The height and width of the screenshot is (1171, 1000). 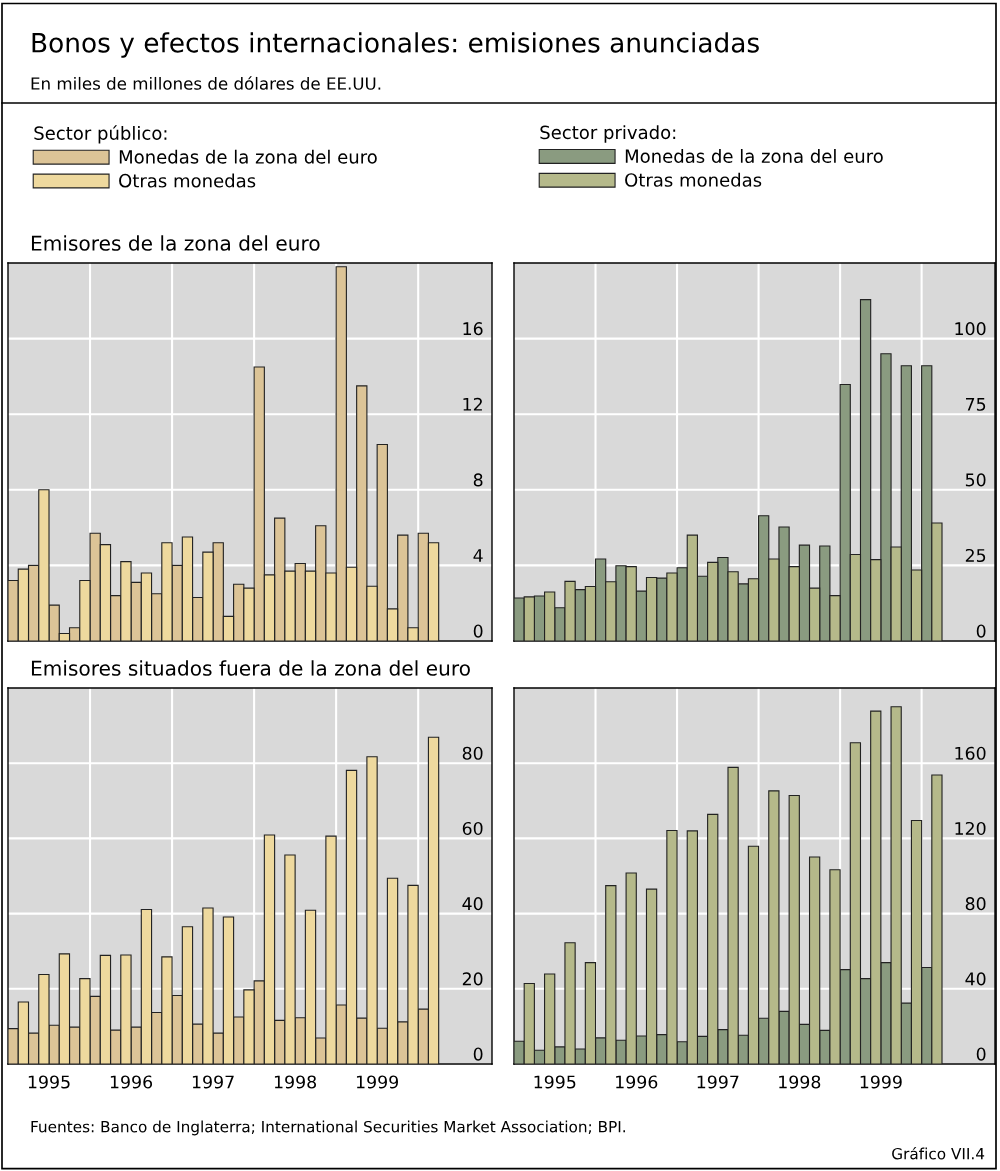 I want to click on y-tick-label: 20, so click(x=472, y=979).